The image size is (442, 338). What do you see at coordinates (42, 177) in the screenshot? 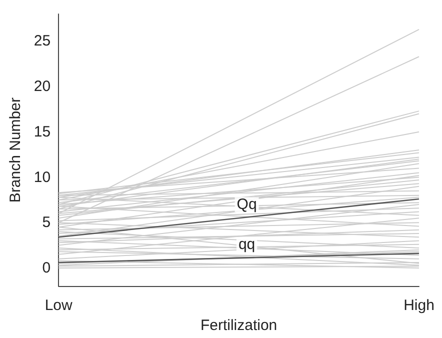
I see `y-tick-label: 10` at bounding box center [42, 177].